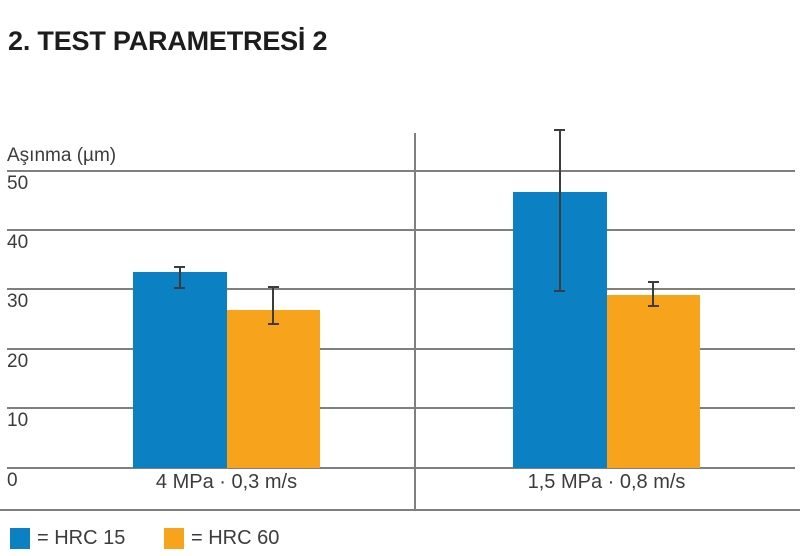  I want to click on page-title: 2. TEST PARAMETRESİ 2, so click(168, 41).